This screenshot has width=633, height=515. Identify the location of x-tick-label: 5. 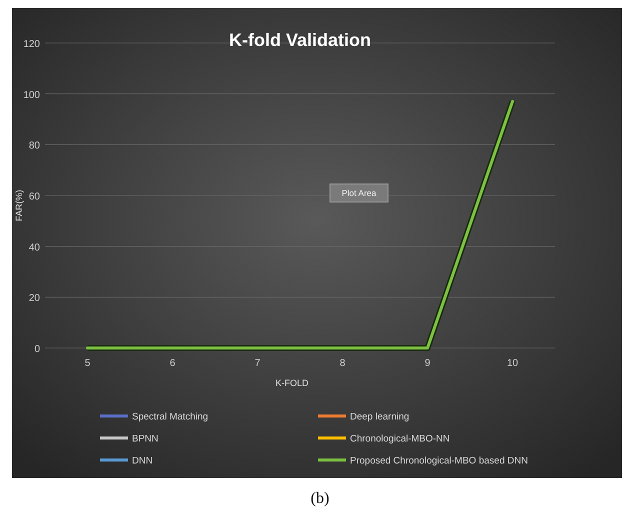
(87, 363).